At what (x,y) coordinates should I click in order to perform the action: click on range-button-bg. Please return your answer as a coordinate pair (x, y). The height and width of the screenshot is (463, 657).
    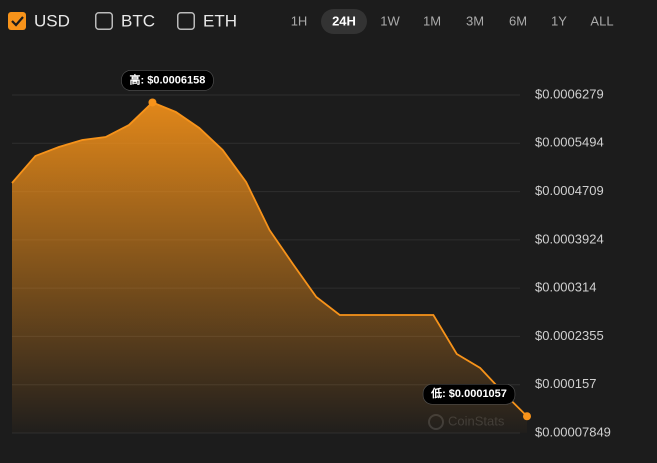
    Looking at the image, I should click on (344, 21).